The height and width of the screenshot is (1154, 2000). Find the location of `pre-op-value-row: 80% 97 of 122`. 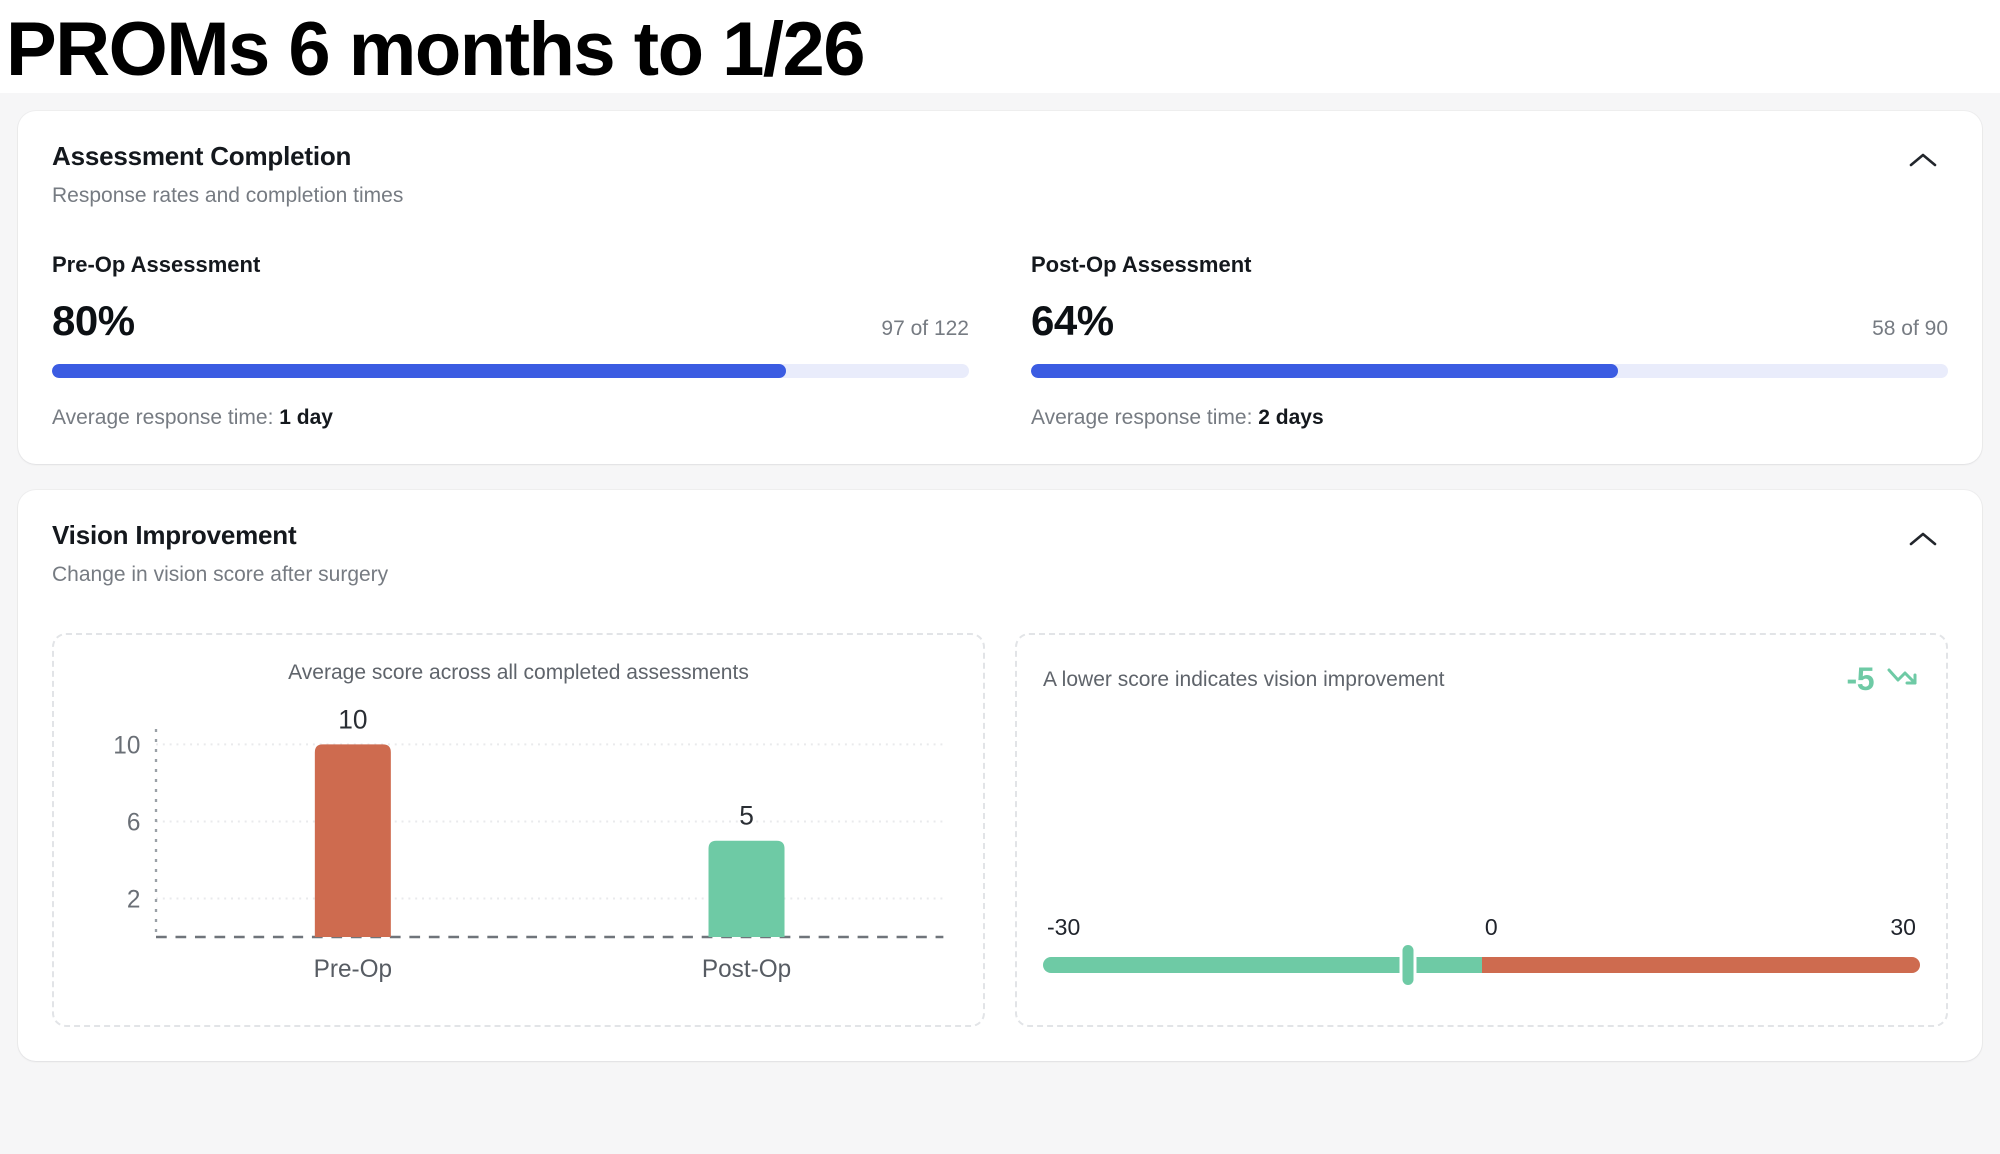

pre-op-value-row: 80% 97 of 122 is located at coordinates (510, 321).